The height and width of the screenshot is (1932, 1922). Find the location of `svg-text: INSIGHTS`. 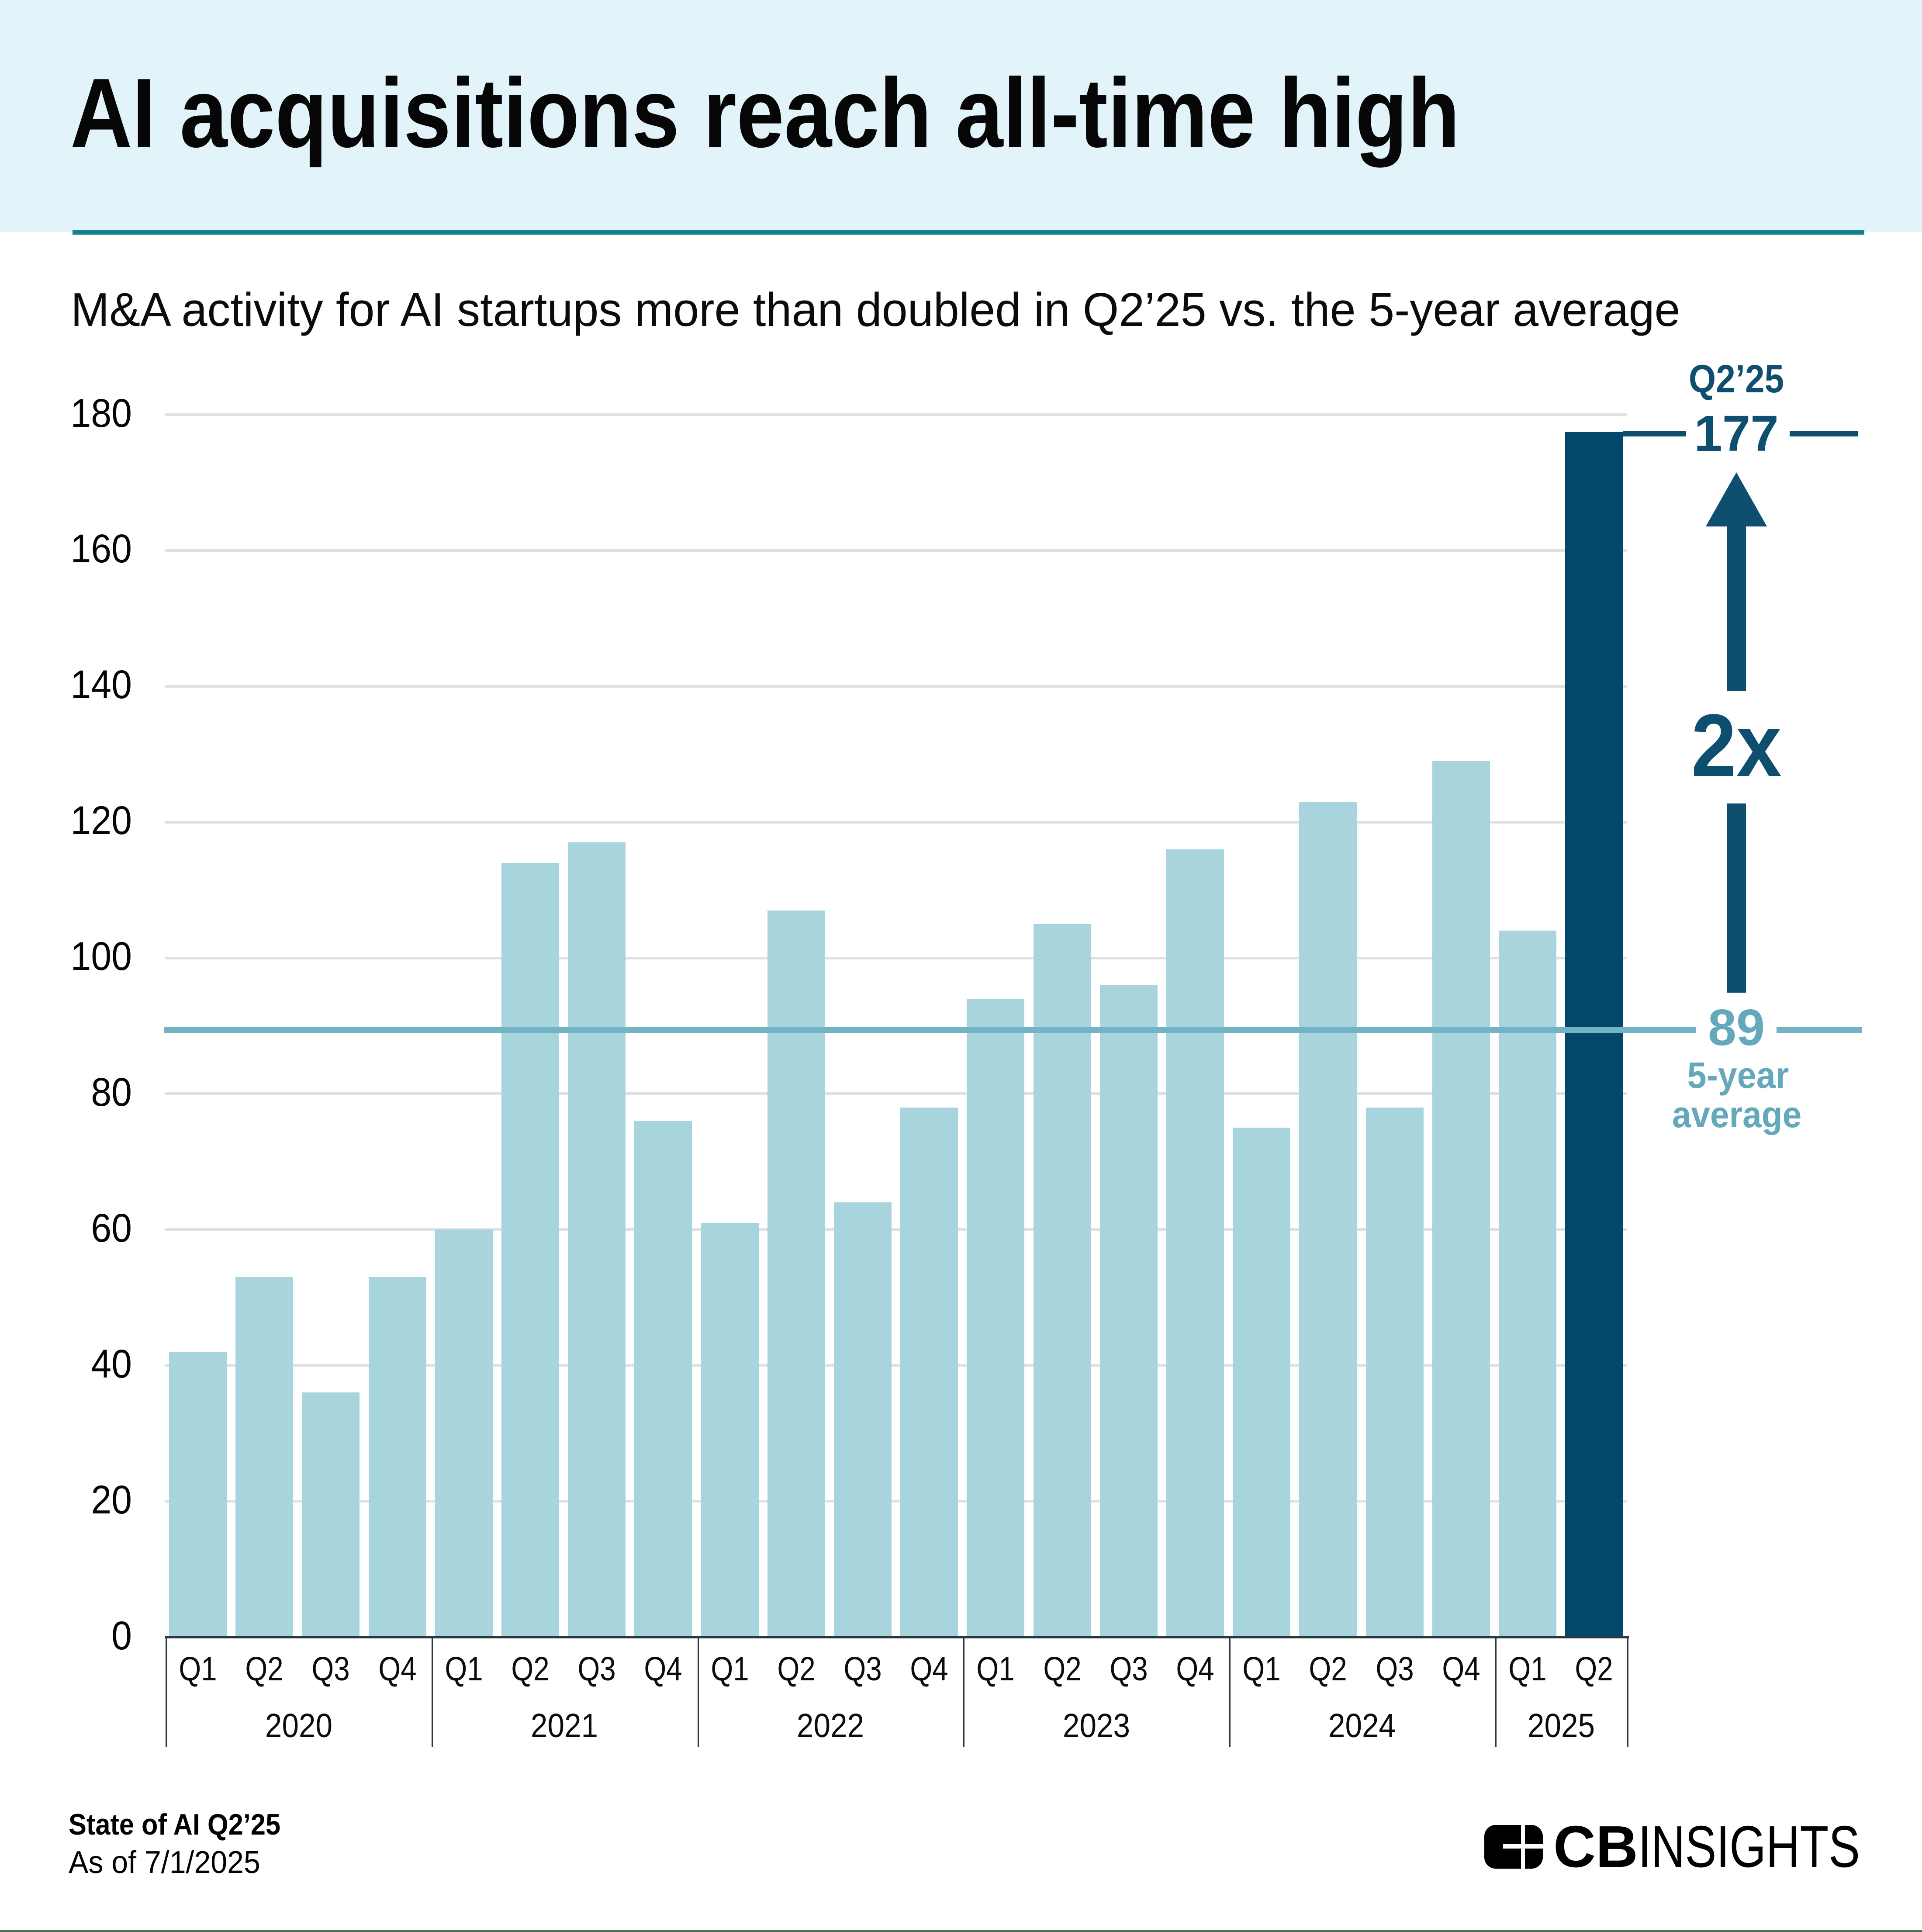

svg-text: INSIGHTS is located at coordinates (1749, 1847).